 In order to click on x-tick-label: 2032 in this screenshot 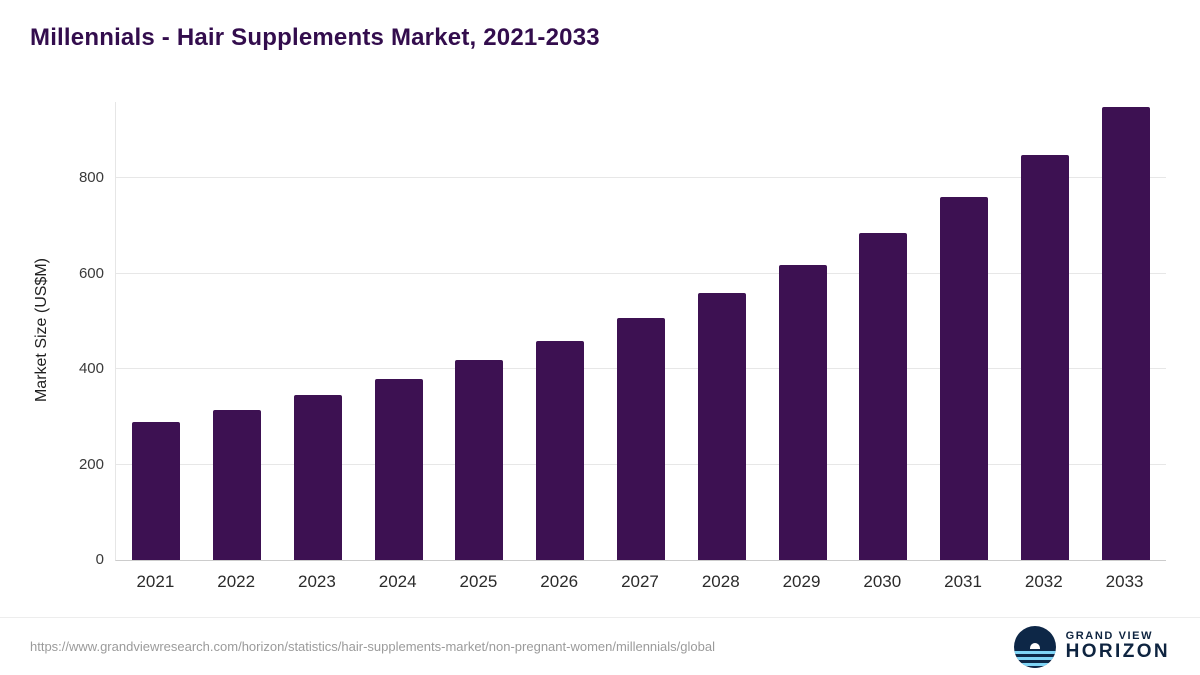, I will do `click(1043, 581)`.